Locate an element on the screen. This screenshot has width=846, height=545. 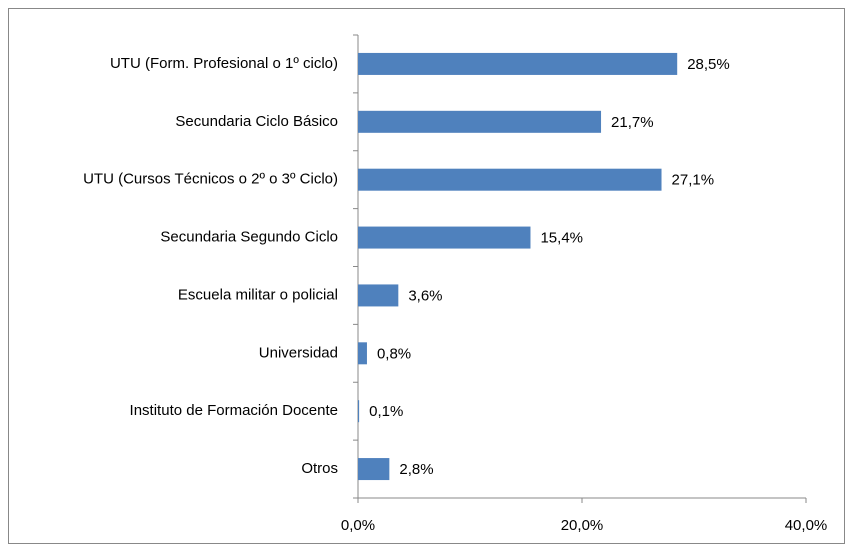
y-tick-label: Otros is located at coordinates (319, 468).